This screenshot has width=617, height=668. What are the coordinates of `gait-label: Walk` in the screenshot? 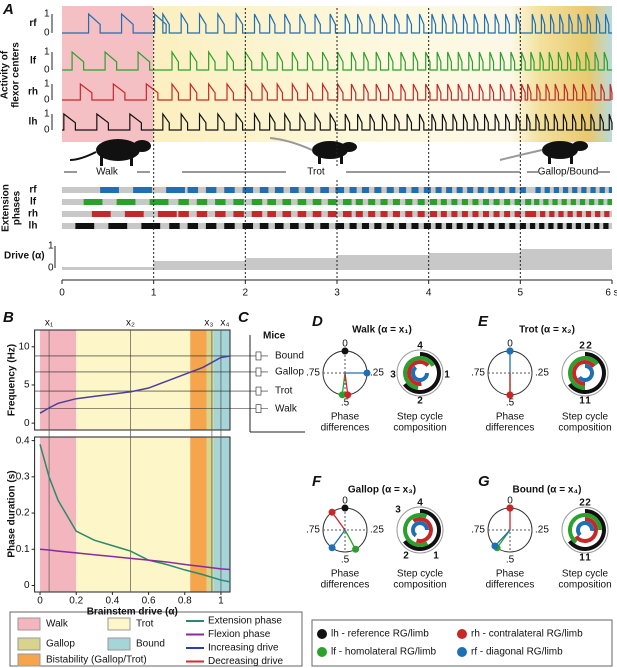 It's located at (107, 172).